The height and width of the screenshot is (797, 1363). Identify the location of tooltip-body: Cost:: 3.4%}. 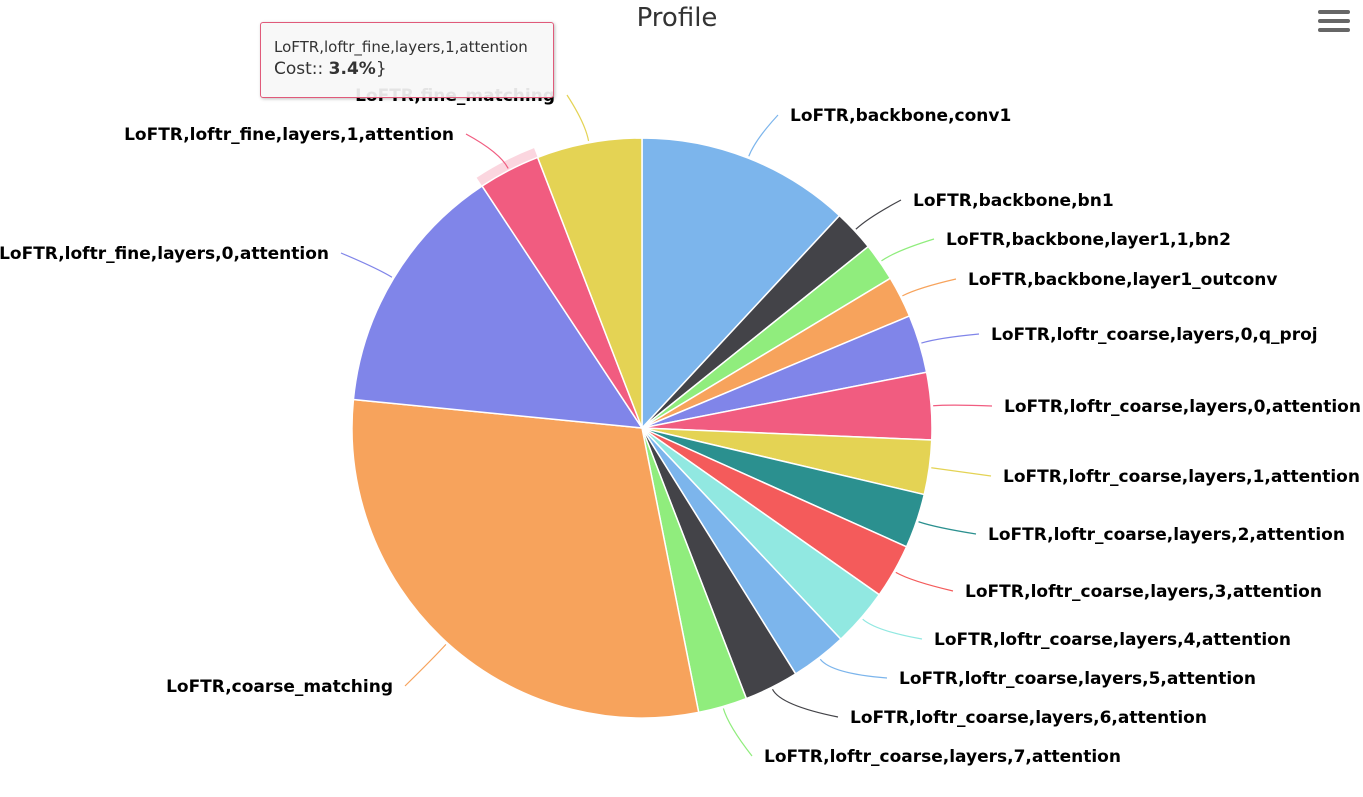
(413, 69).